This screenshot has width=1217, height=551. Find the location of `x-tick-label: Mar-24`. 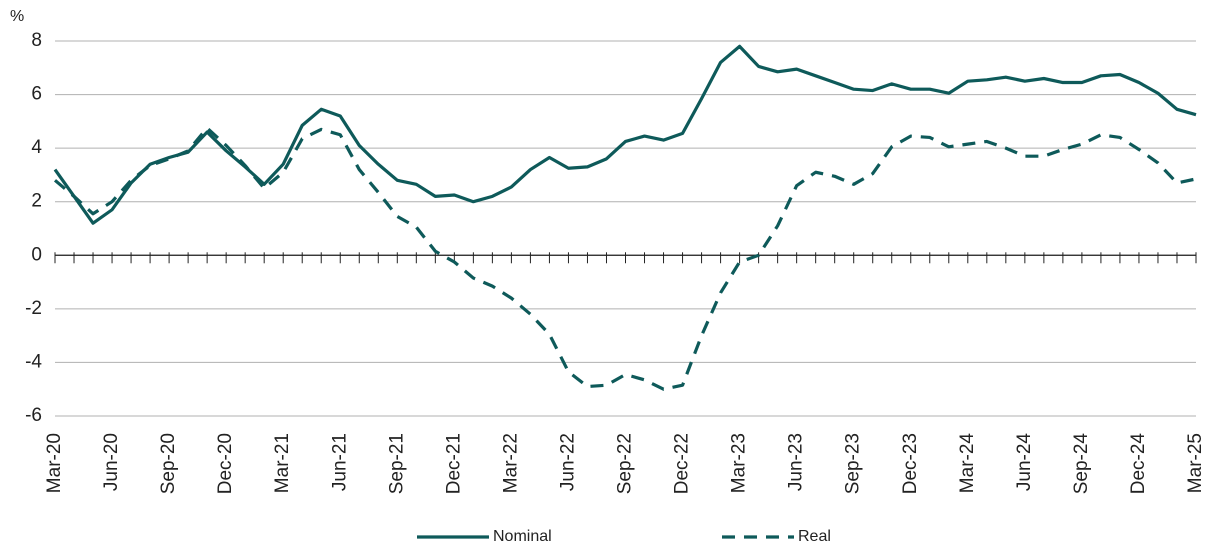

x-tick-label: Mar-24 is located at coordinates (967, 463).